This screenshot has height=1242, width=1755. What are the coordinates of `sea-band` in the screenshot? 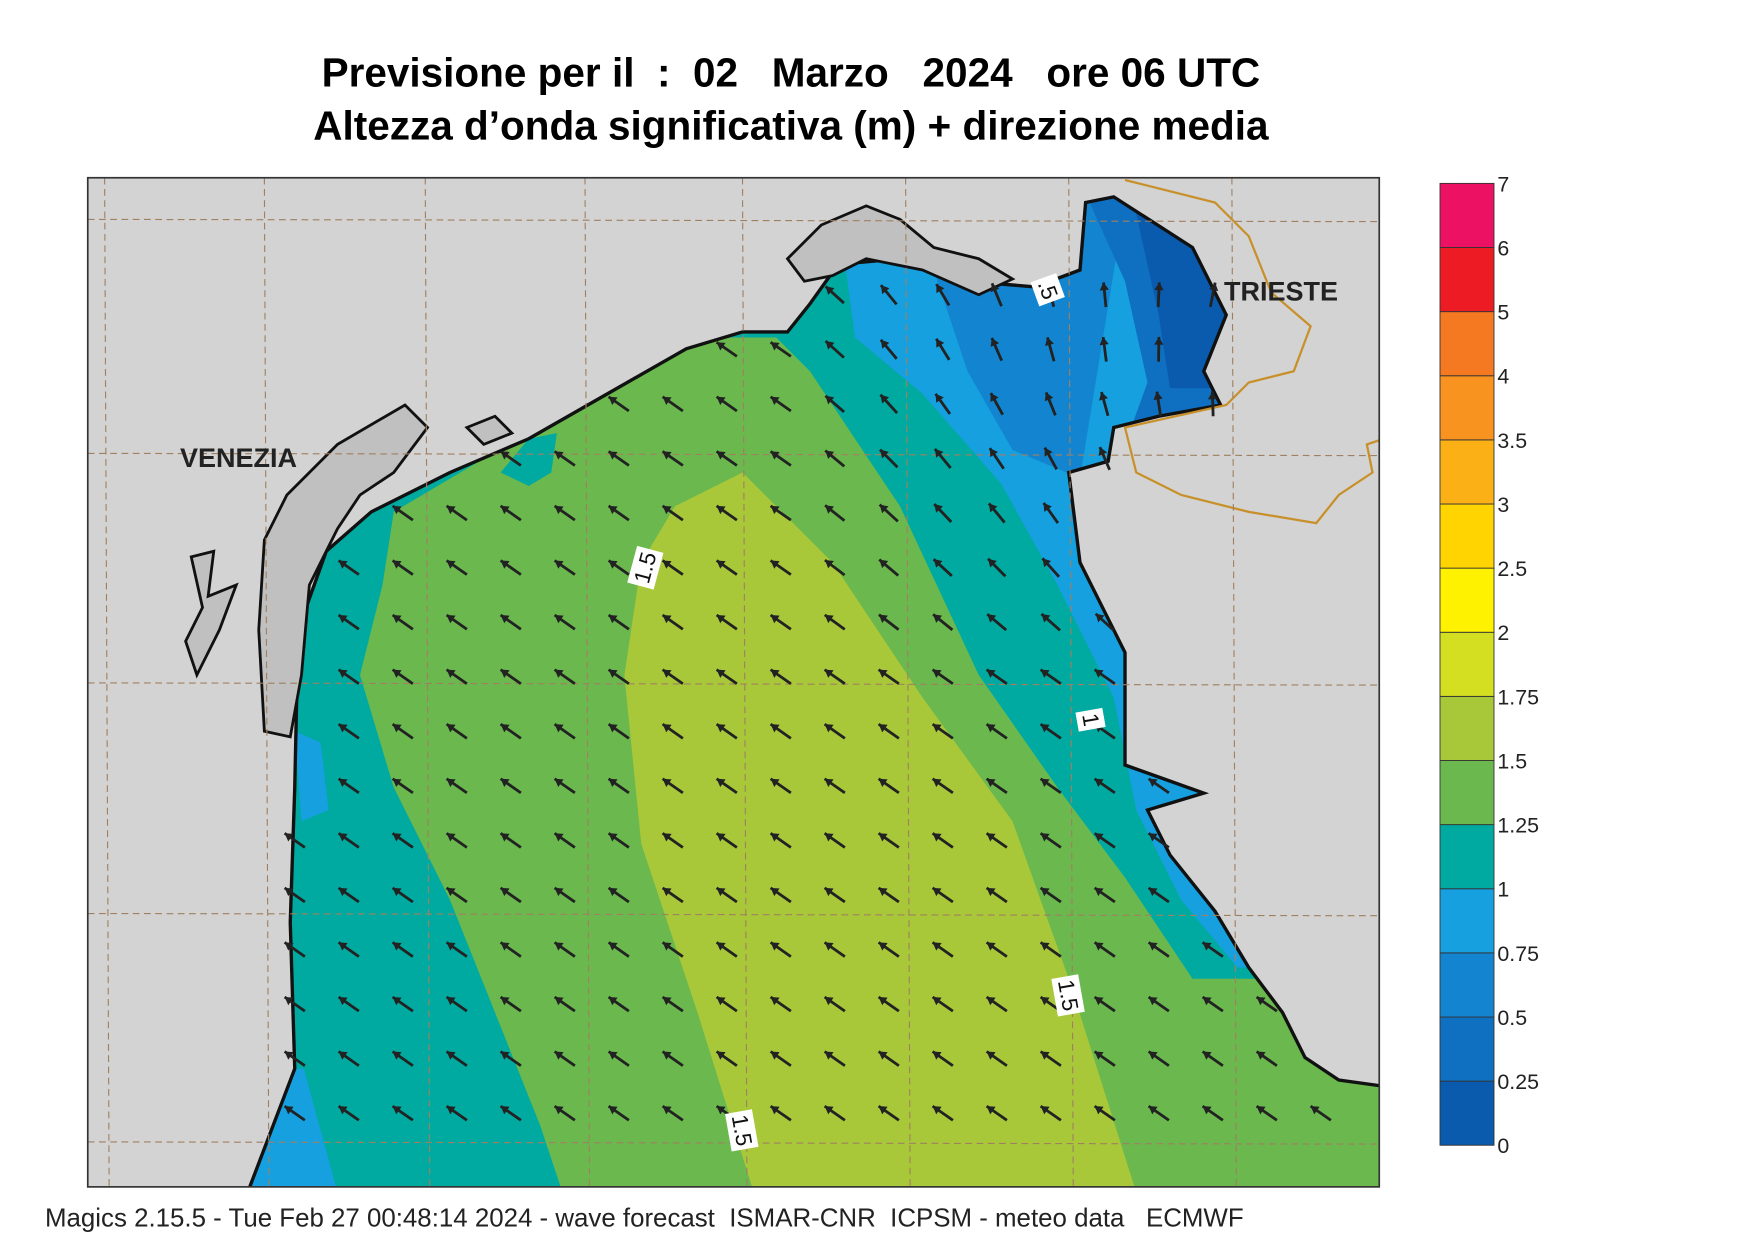 It's located at (528, 459).